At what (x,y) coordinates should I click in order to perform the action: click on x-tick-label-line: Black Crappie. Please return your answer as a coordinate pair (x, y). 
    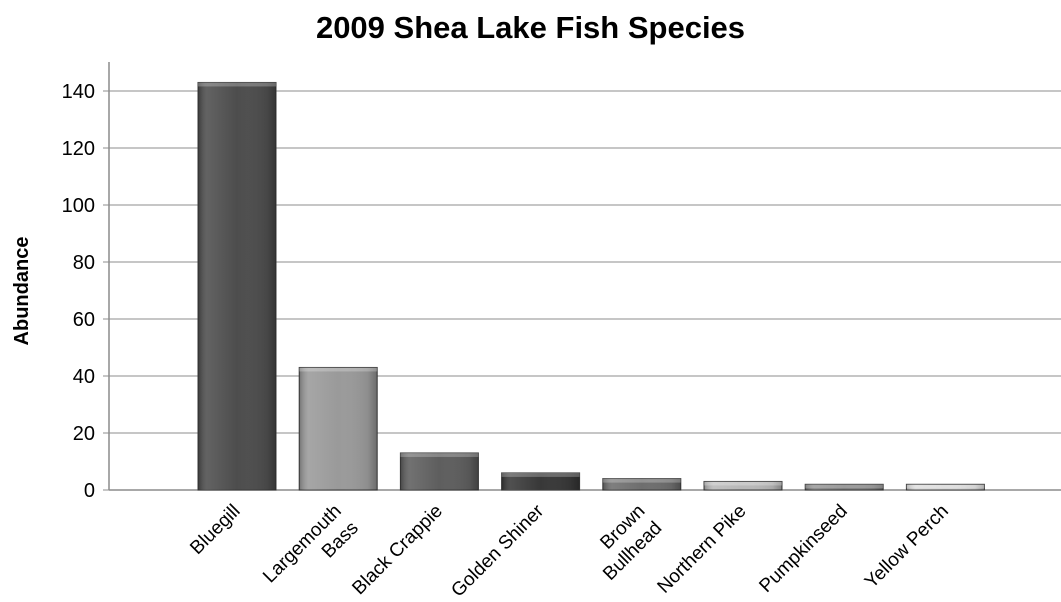
    Looking at the image, I should click on (397, 550).